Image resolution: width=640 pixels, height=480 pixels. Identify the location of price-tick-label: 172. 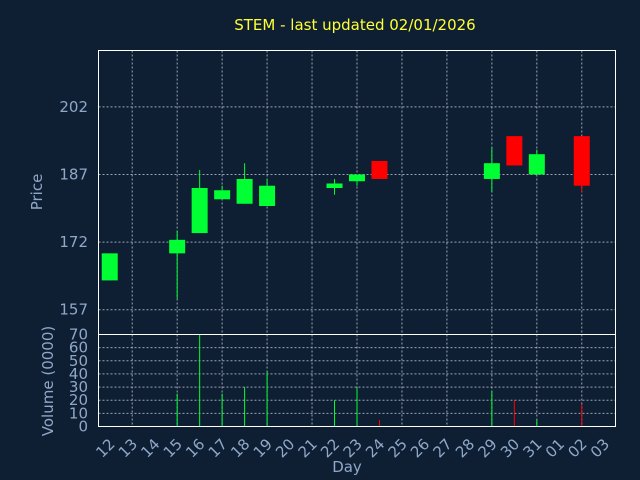
(73, 242).